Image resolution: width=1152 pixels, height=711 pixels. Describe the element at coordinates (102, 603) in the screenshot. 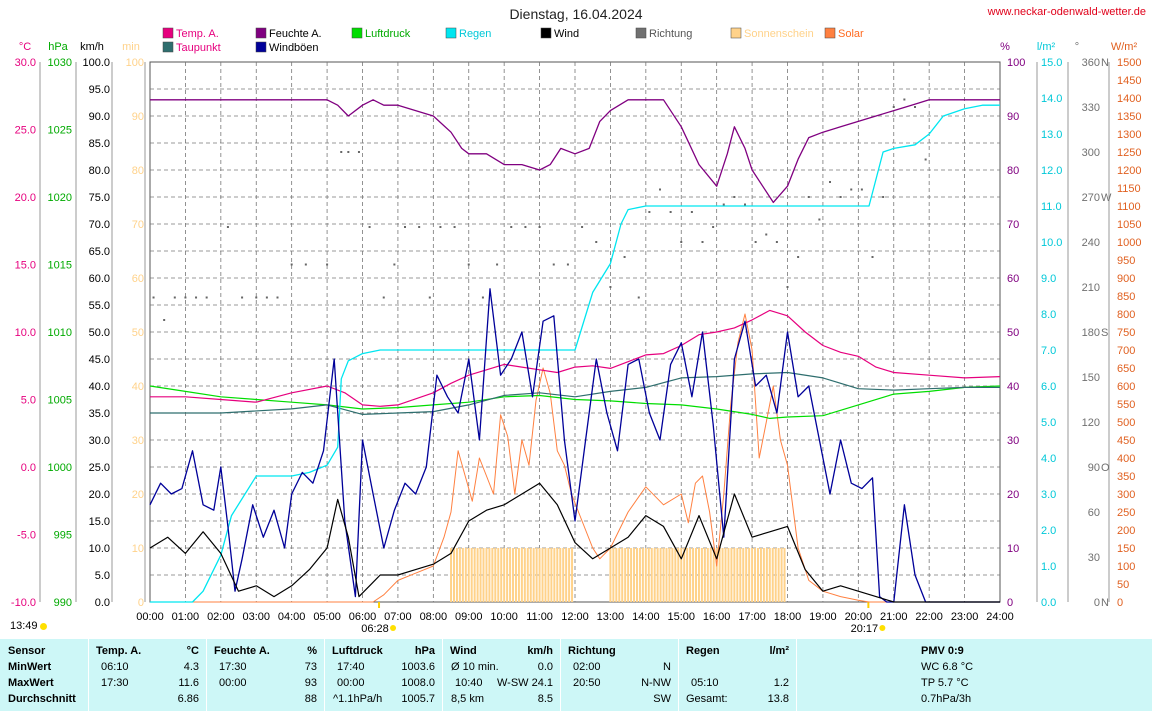

I see `kmh-tick-label: 0.0` at that location.